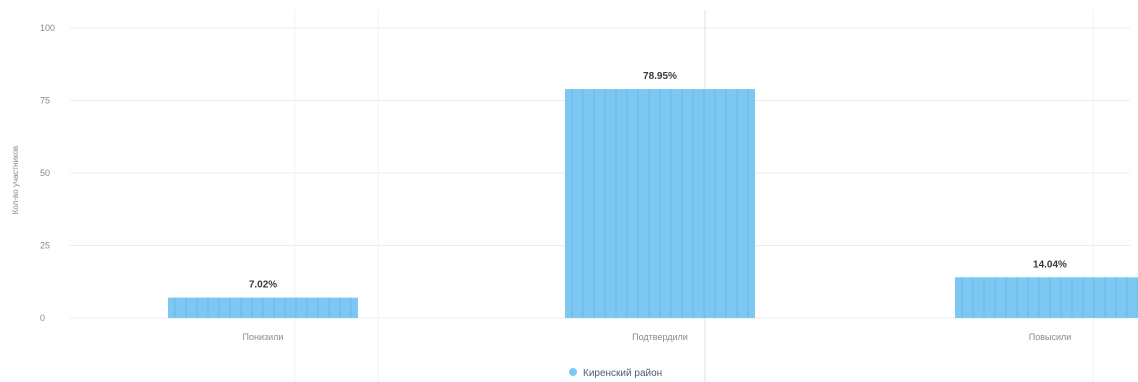 The height and width of the screenshot is (382, 1138). I want to click on legend: Киренский район, so click(615, 373).